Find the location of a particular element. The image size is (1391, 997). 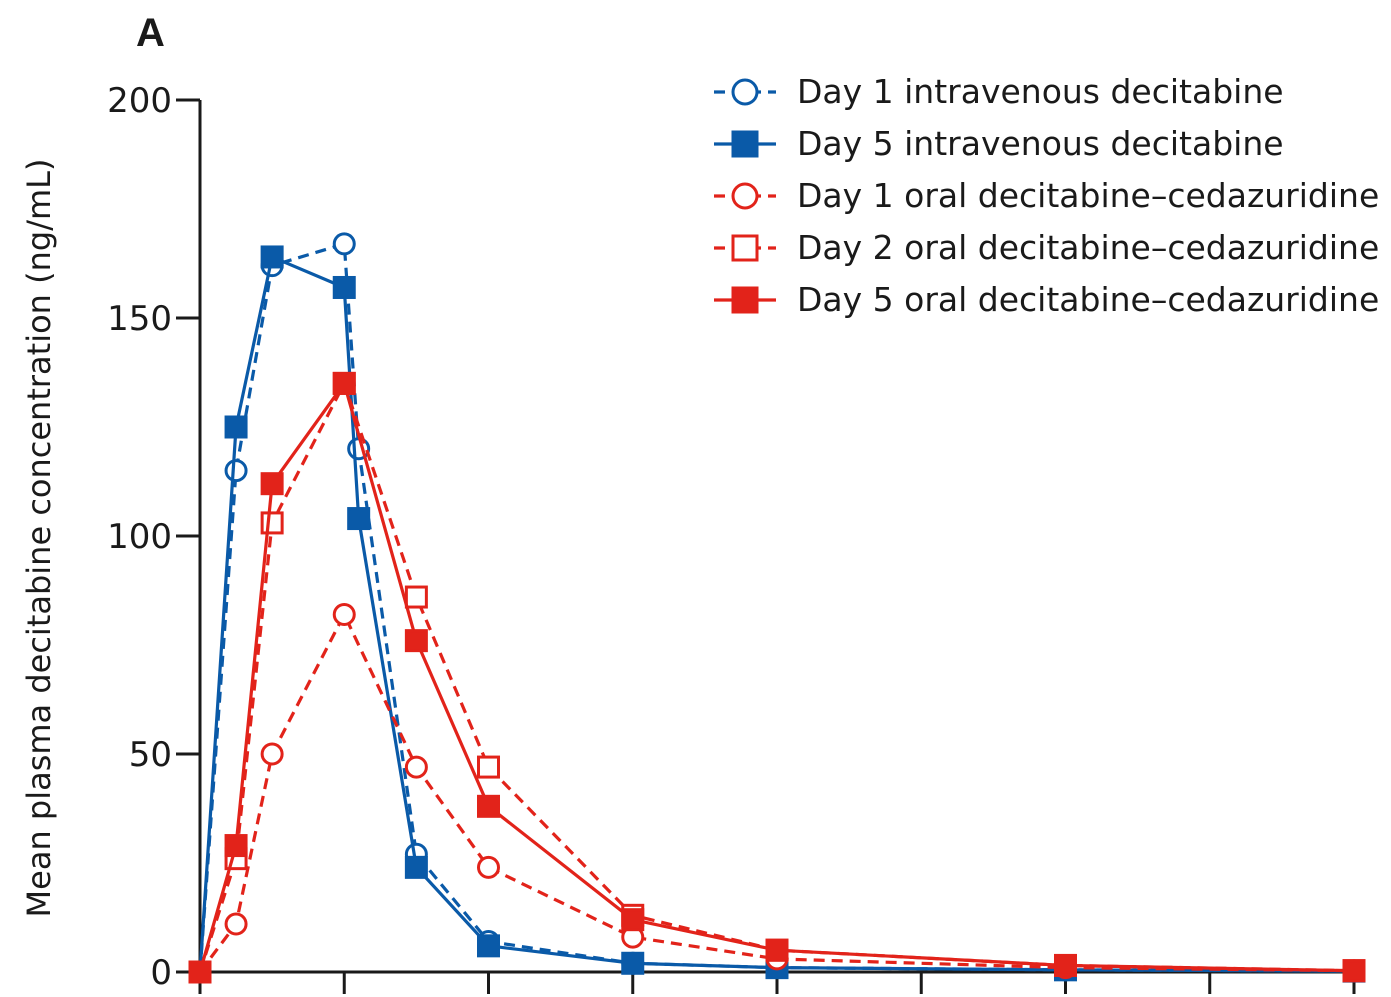

legend-item: Day 5 oral decitabine–cedazuridine is located at coordinates (1046, 299).